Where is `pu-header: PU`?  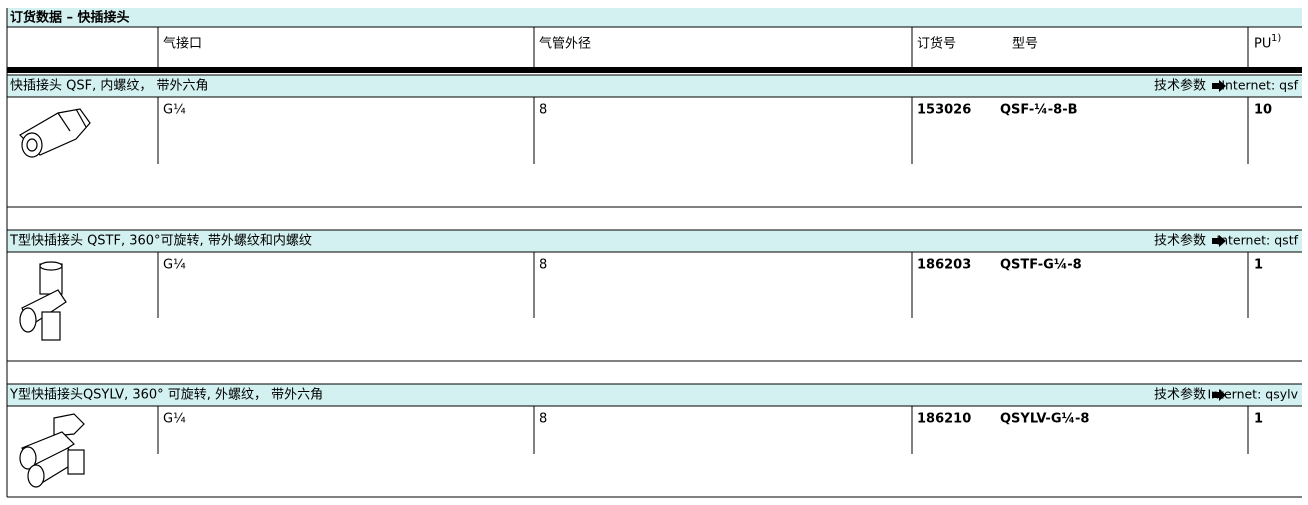
pu-header: PU is located at coordinates (1262, 44).